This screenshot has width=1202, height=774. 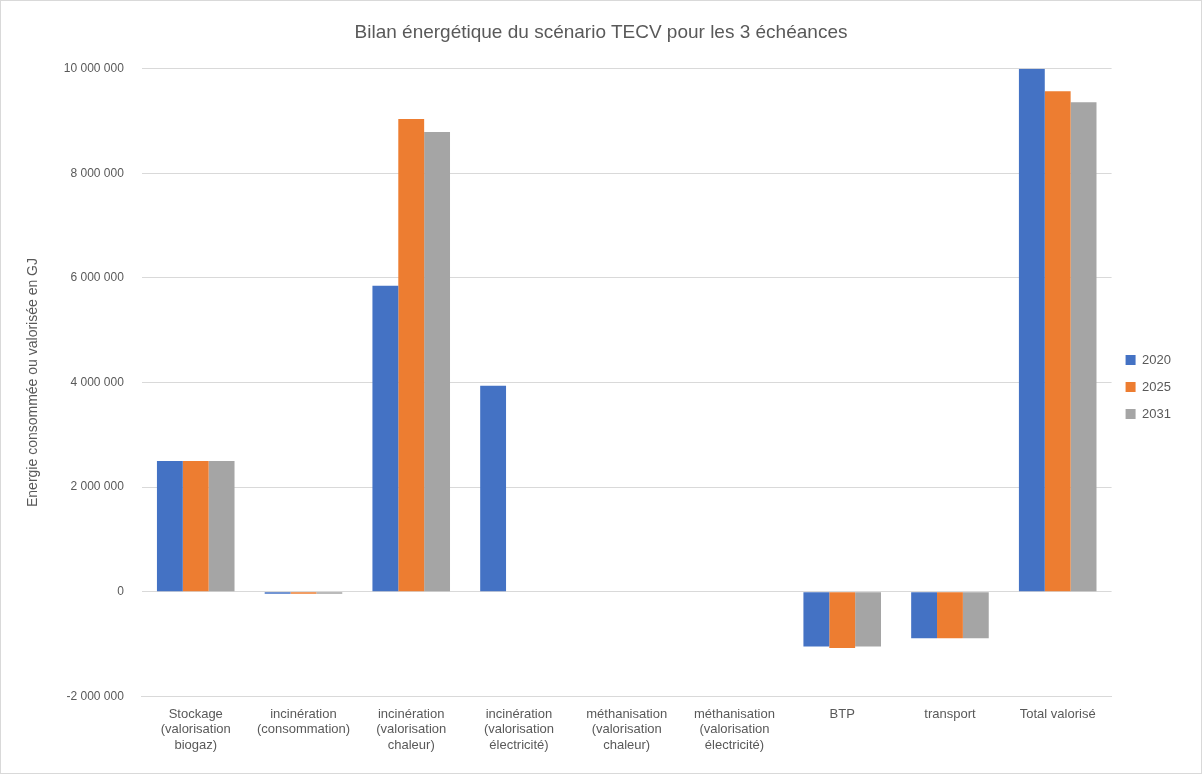 I want to click on y-tick-label: 6 000 000, so click(x=97, y=277).